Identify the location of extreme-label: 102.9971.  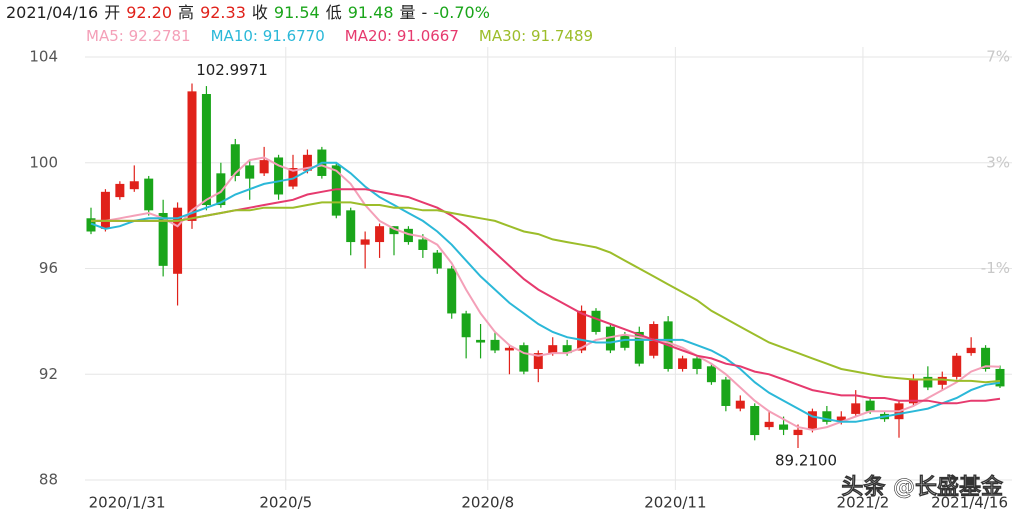
(232, 70).